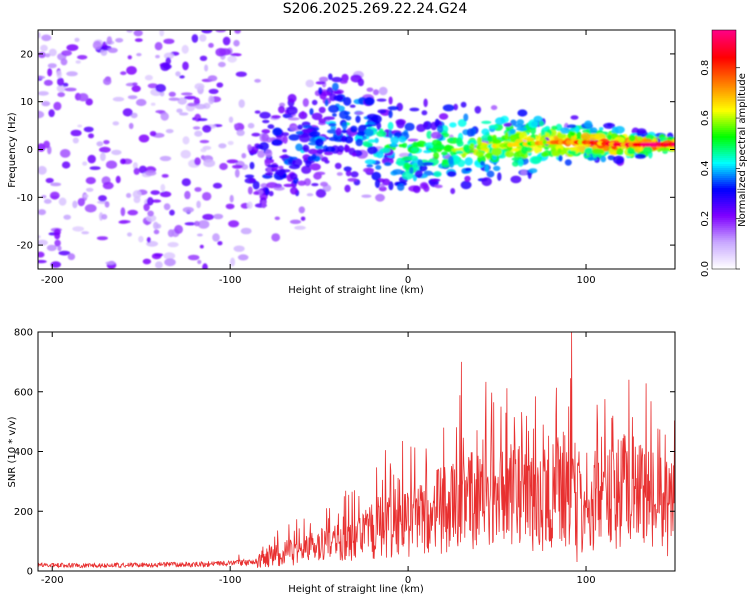 Image resolution: width=750 pixels, height=600 pixels. What do you see at coordinates (375, 9) in the screenshot?
I see `page-title: S206.2025.269.22.24.G24` at bounding box center [375, 9].